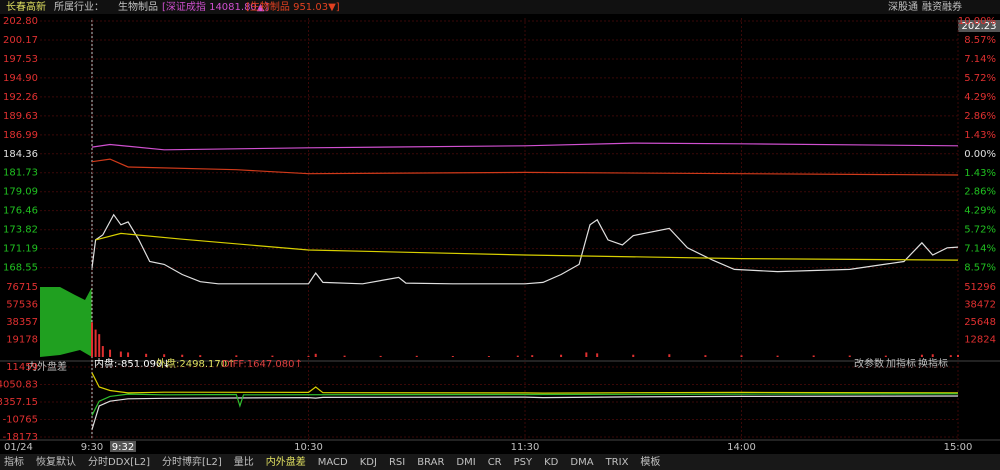 The width and height of the screenshot is (1000, 470). What do you see at coordinates (262, 364) in the screenshot?
I see `diff: DIFF:1647.080↑` at bounding box center [262, 364].